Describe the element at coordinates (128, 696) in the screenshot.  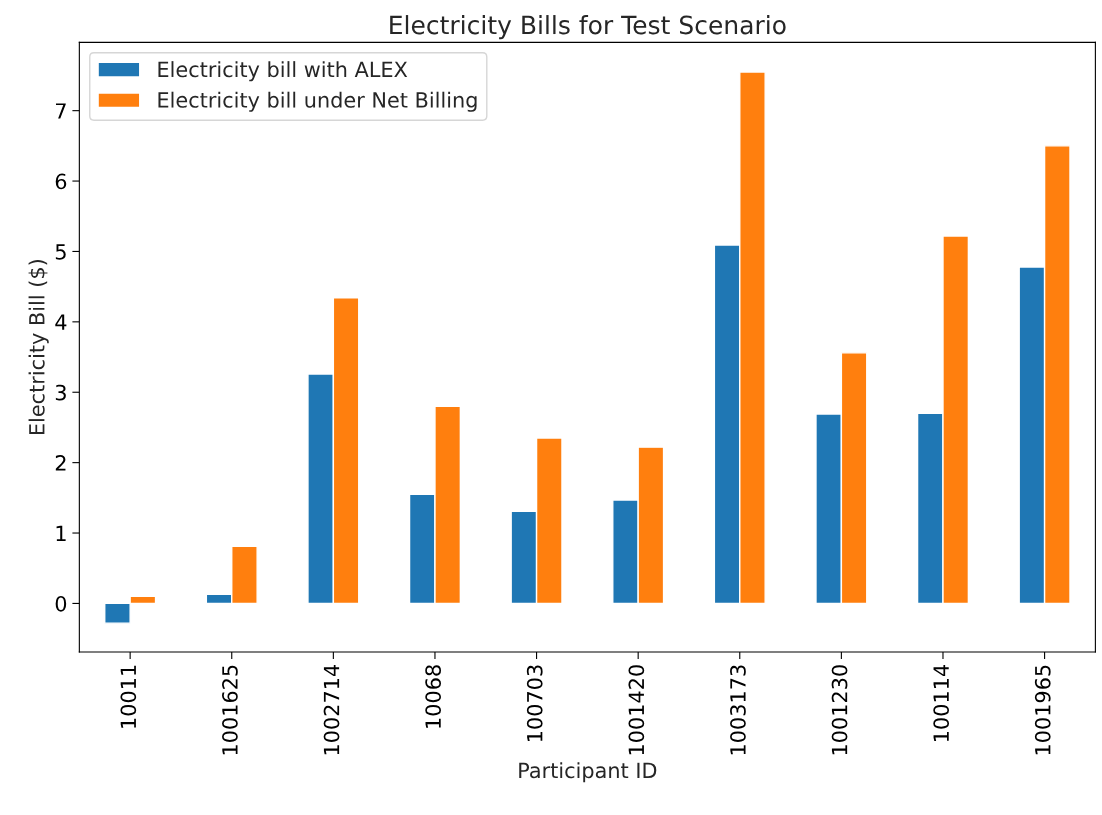
I see `x-tick-label: 10011` at that location.